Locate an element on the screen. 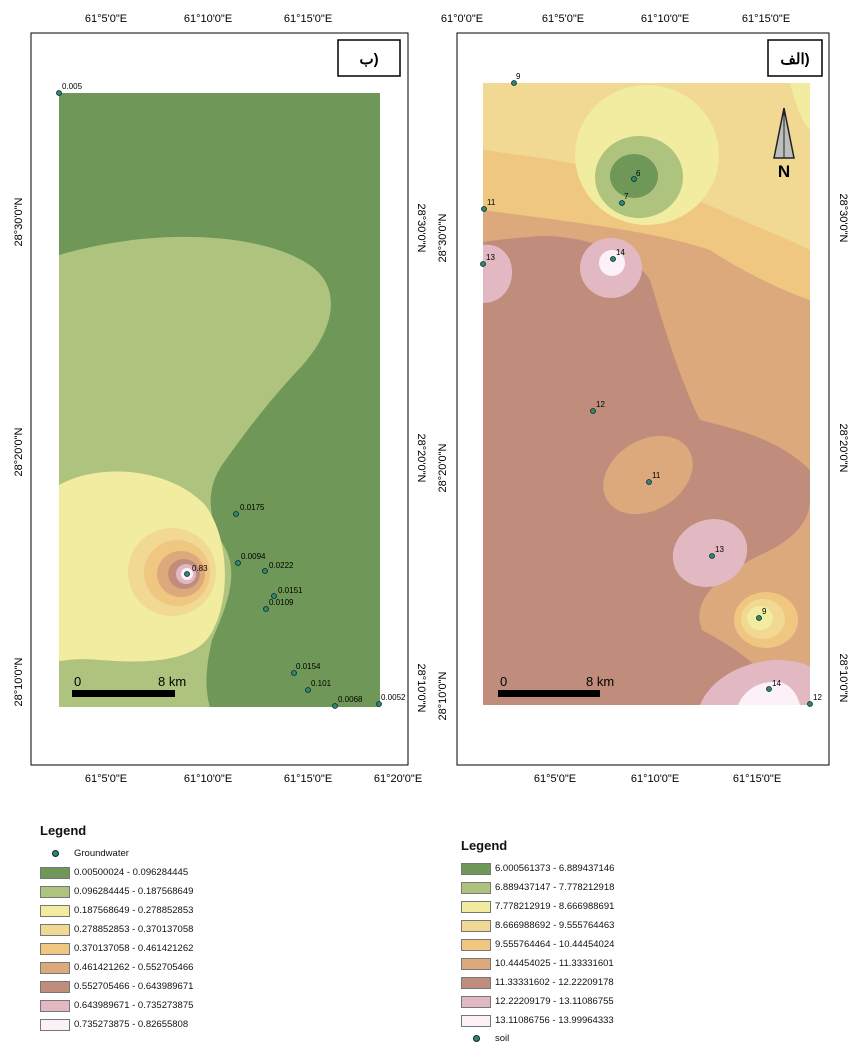 This screenshot has height=1055, width=851. north-arrow-icon: N is located at coordinates (784, 144).